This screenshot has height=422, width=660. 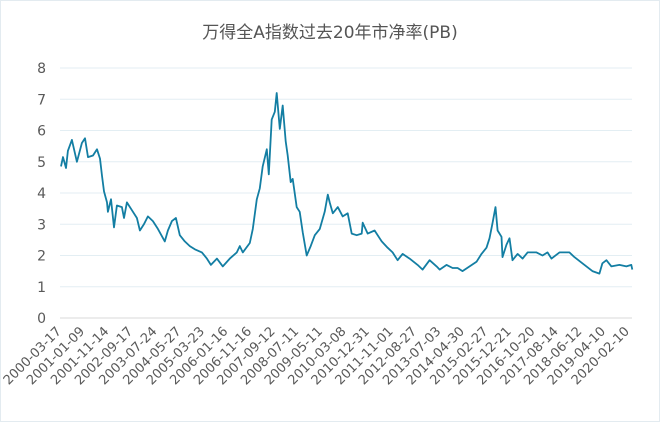 What do you see at coordinates (41, 163) in the screenshot?
I see `y-tick-label: 5` at bounding box center [41, 163].